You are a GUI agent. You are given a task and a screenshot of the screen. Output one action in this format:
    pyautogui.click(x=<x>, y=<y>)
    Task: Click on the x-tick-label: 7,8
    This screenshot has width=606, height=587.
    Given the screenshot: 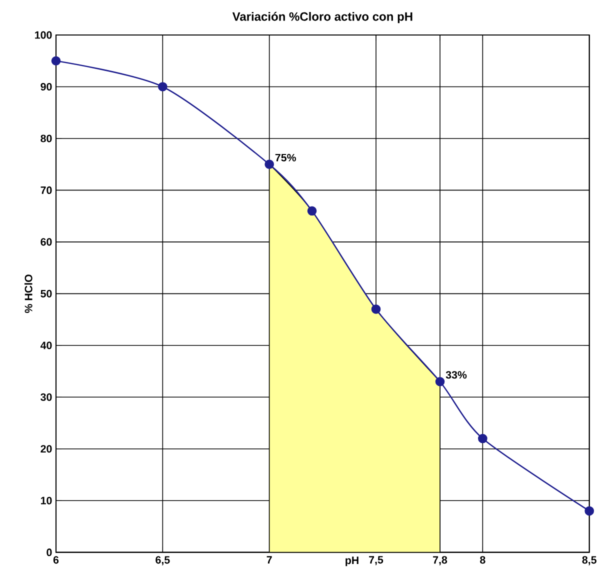 What is the action you would take?
    pyautogui.click(x=440, y=561)
    